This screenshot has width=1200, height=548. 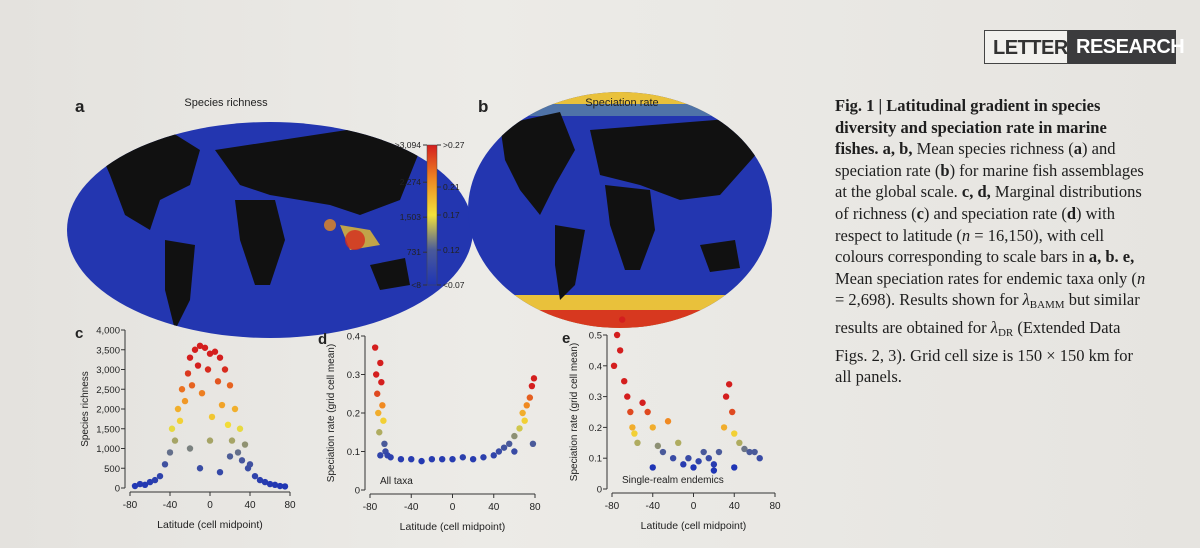 What do you see at coordinates (1047, 305) in the screenshot?
I see `caption-run: BAMM` at bounding box center [1047, 305].